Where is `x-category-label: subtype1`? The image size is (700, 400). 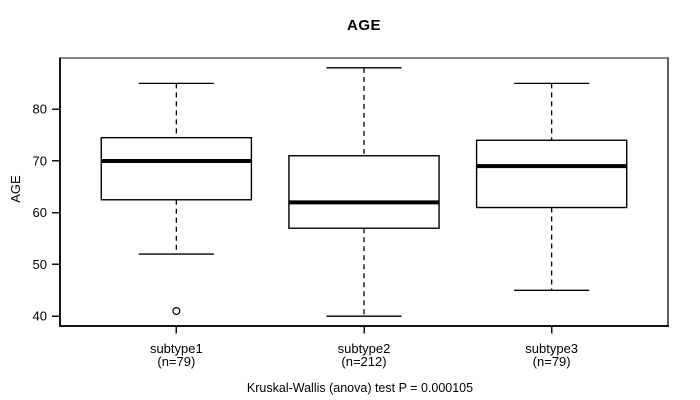
x-category-label: subtype1 is located at coordinates (176, 348).